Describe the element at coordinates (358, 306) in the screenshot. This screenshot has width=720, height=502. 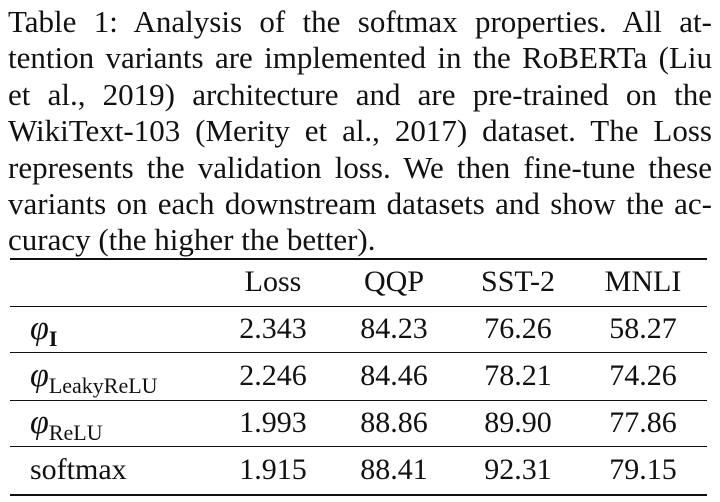
I see `header-rule` at that location.